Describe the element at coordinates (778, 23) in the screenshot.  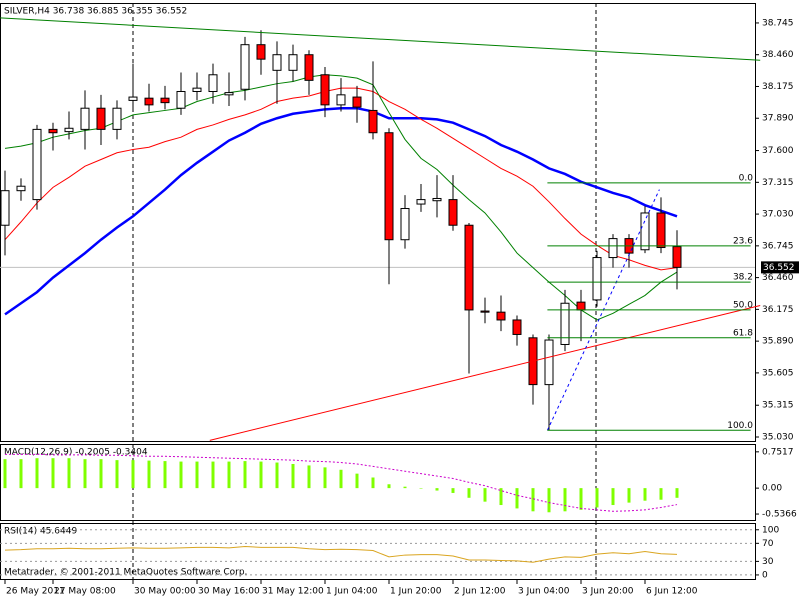
I see `y-tick-label: 38.745` at that location.